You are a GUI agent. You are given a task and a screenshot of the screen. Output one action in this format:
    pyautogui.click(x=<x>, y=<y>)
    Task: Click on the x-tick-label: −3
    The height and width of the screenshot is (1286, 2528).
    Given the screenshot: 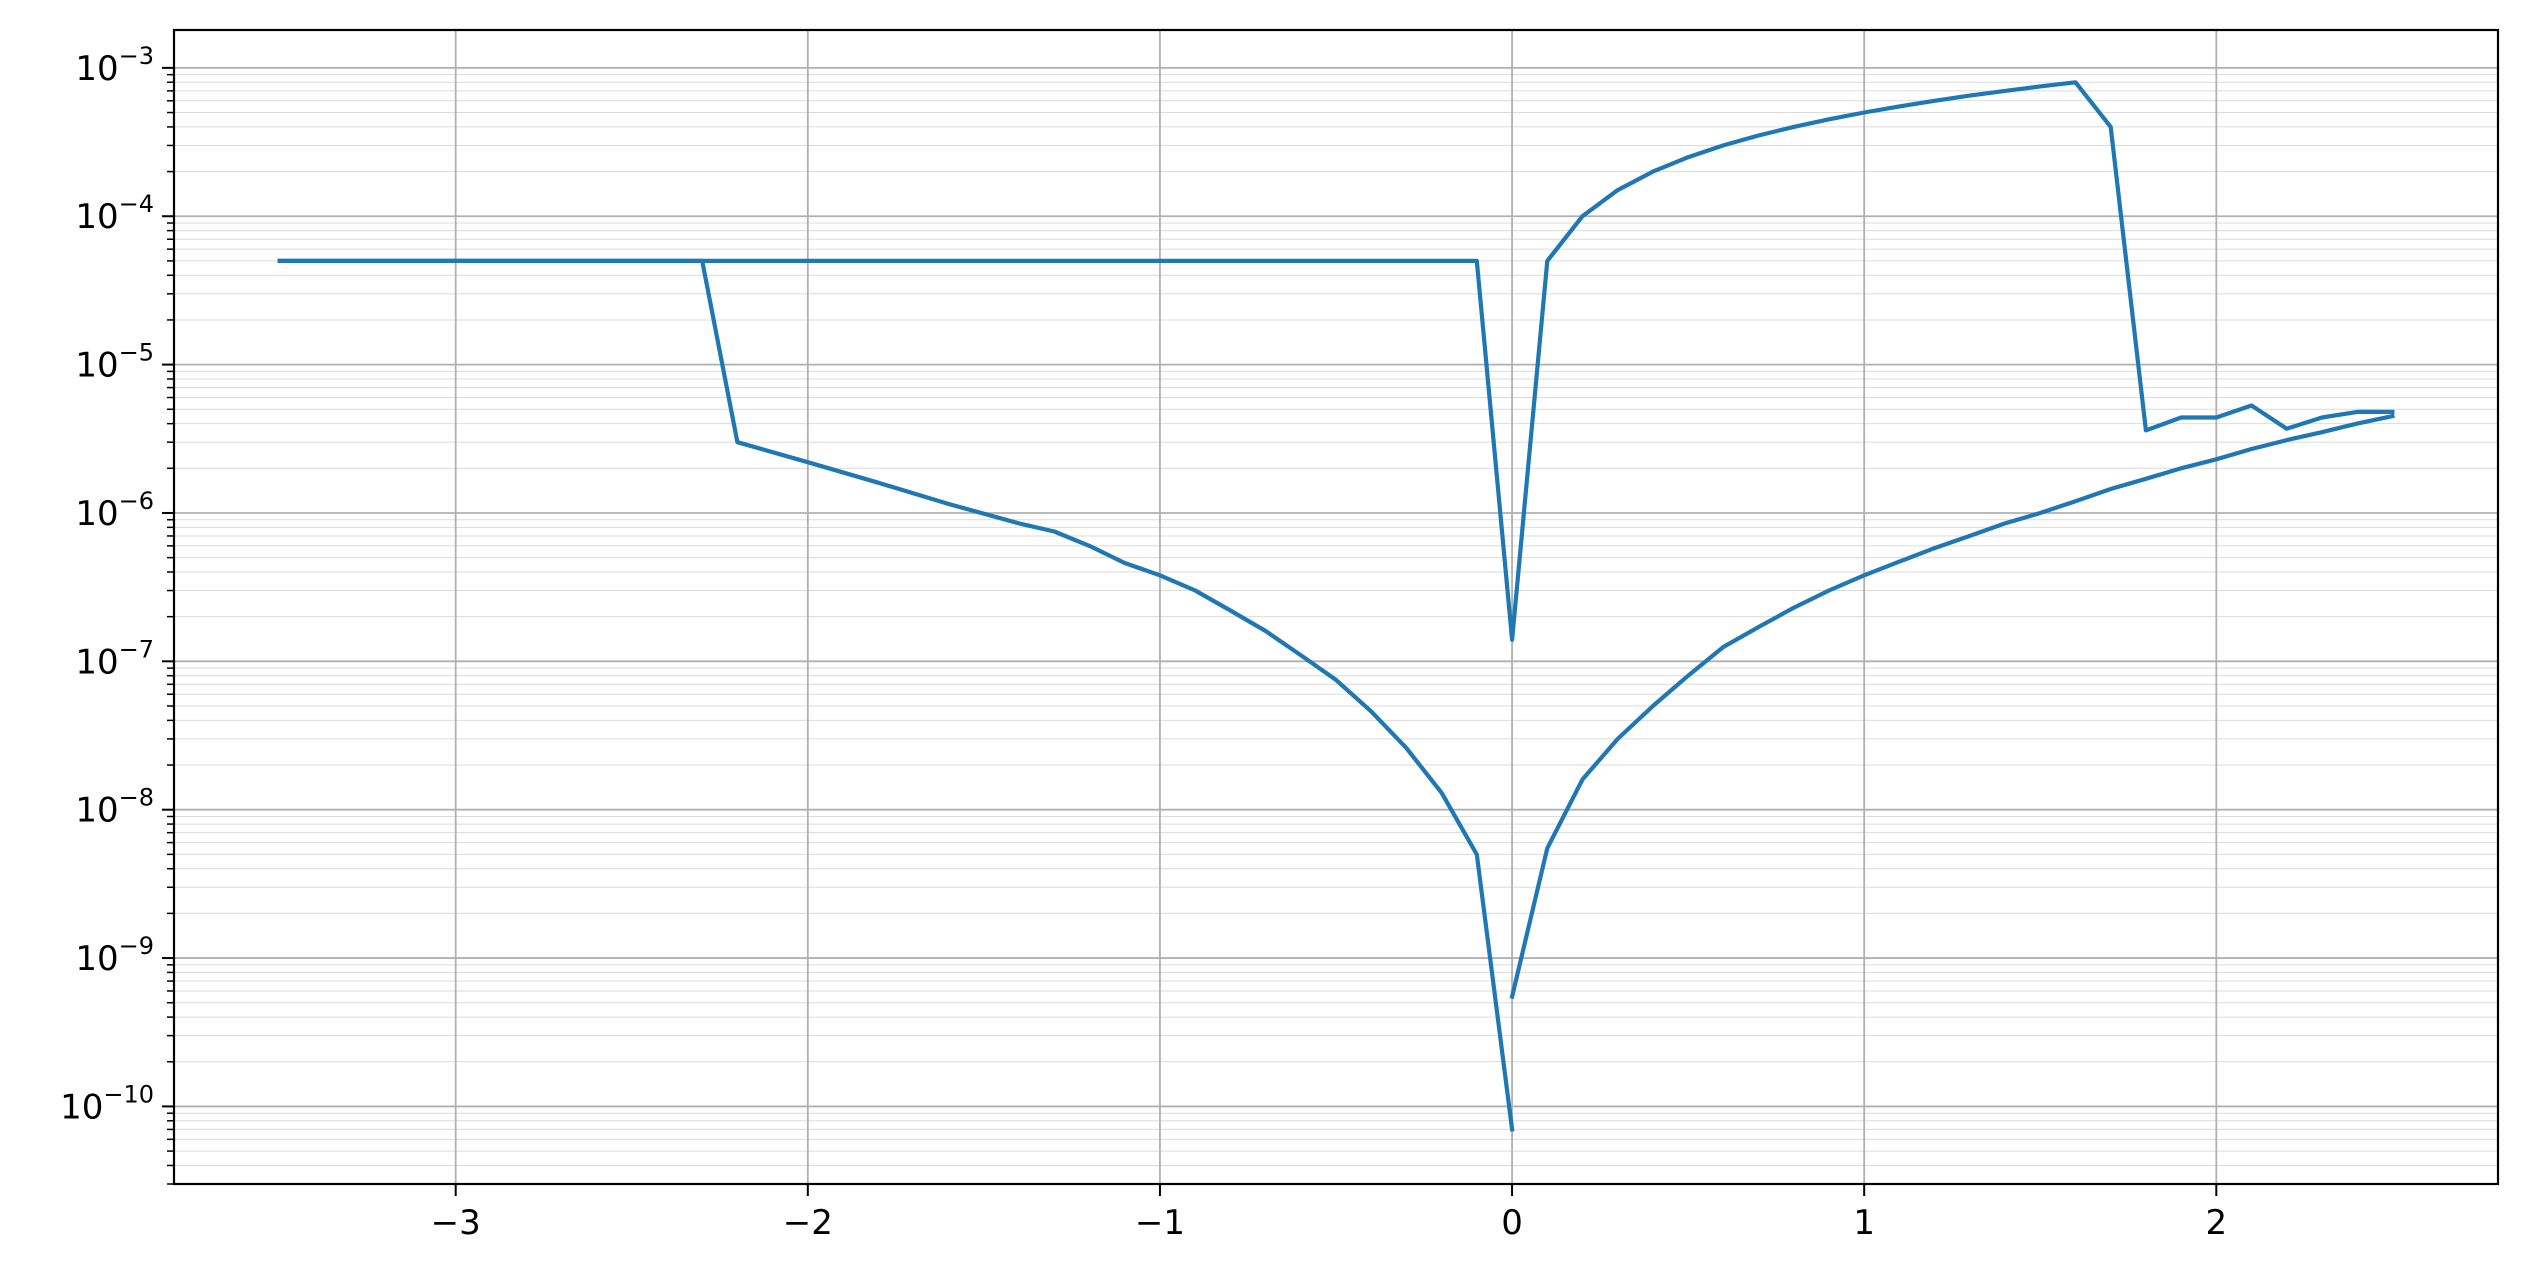 What is the action you would take?
    pyautogui.click(x=456, y=1223)
    